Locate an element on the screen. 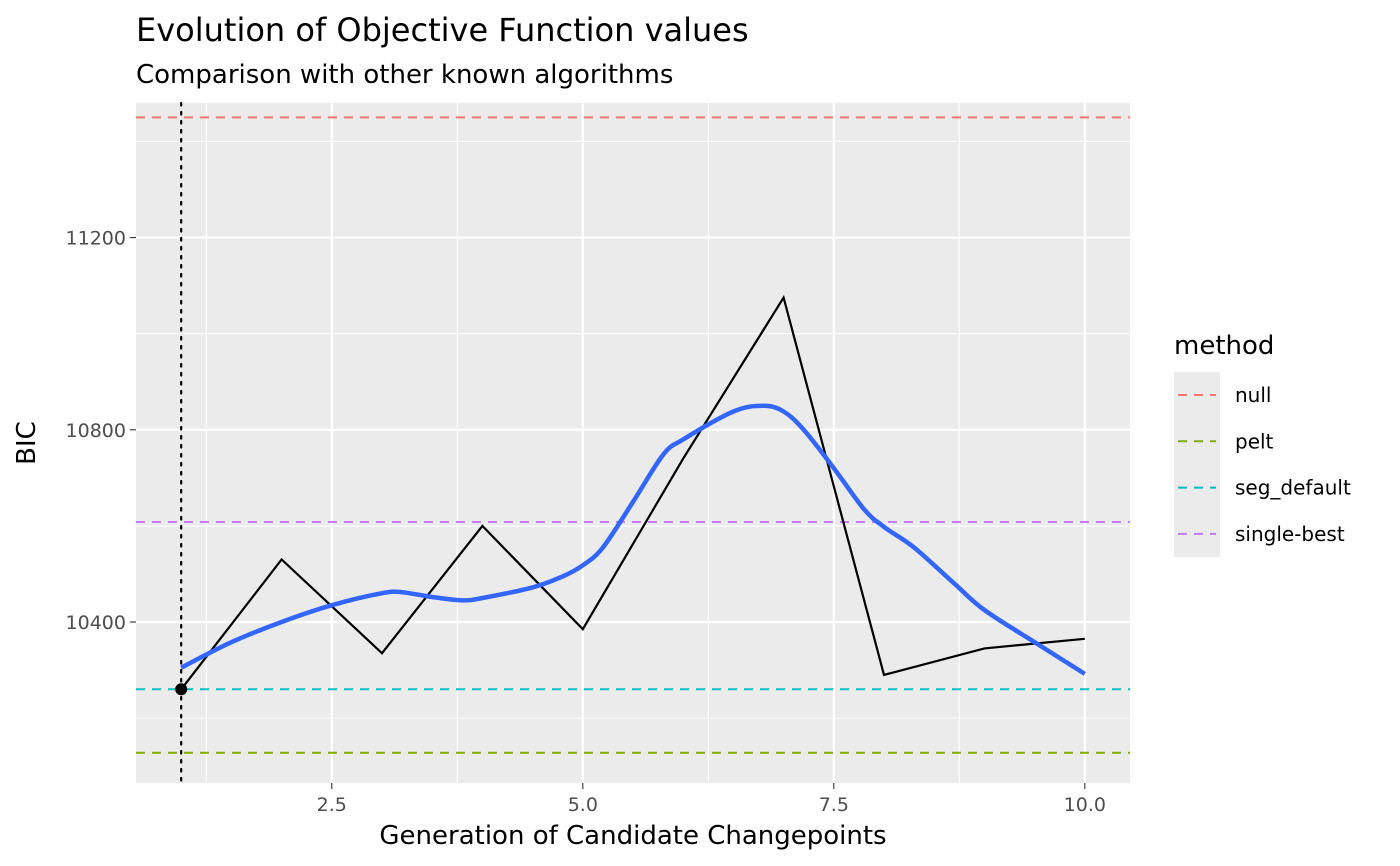 The width and height of the screenshot is (1400, 866). x-tick-label: 5.0 is located at coordinates (583, 805).